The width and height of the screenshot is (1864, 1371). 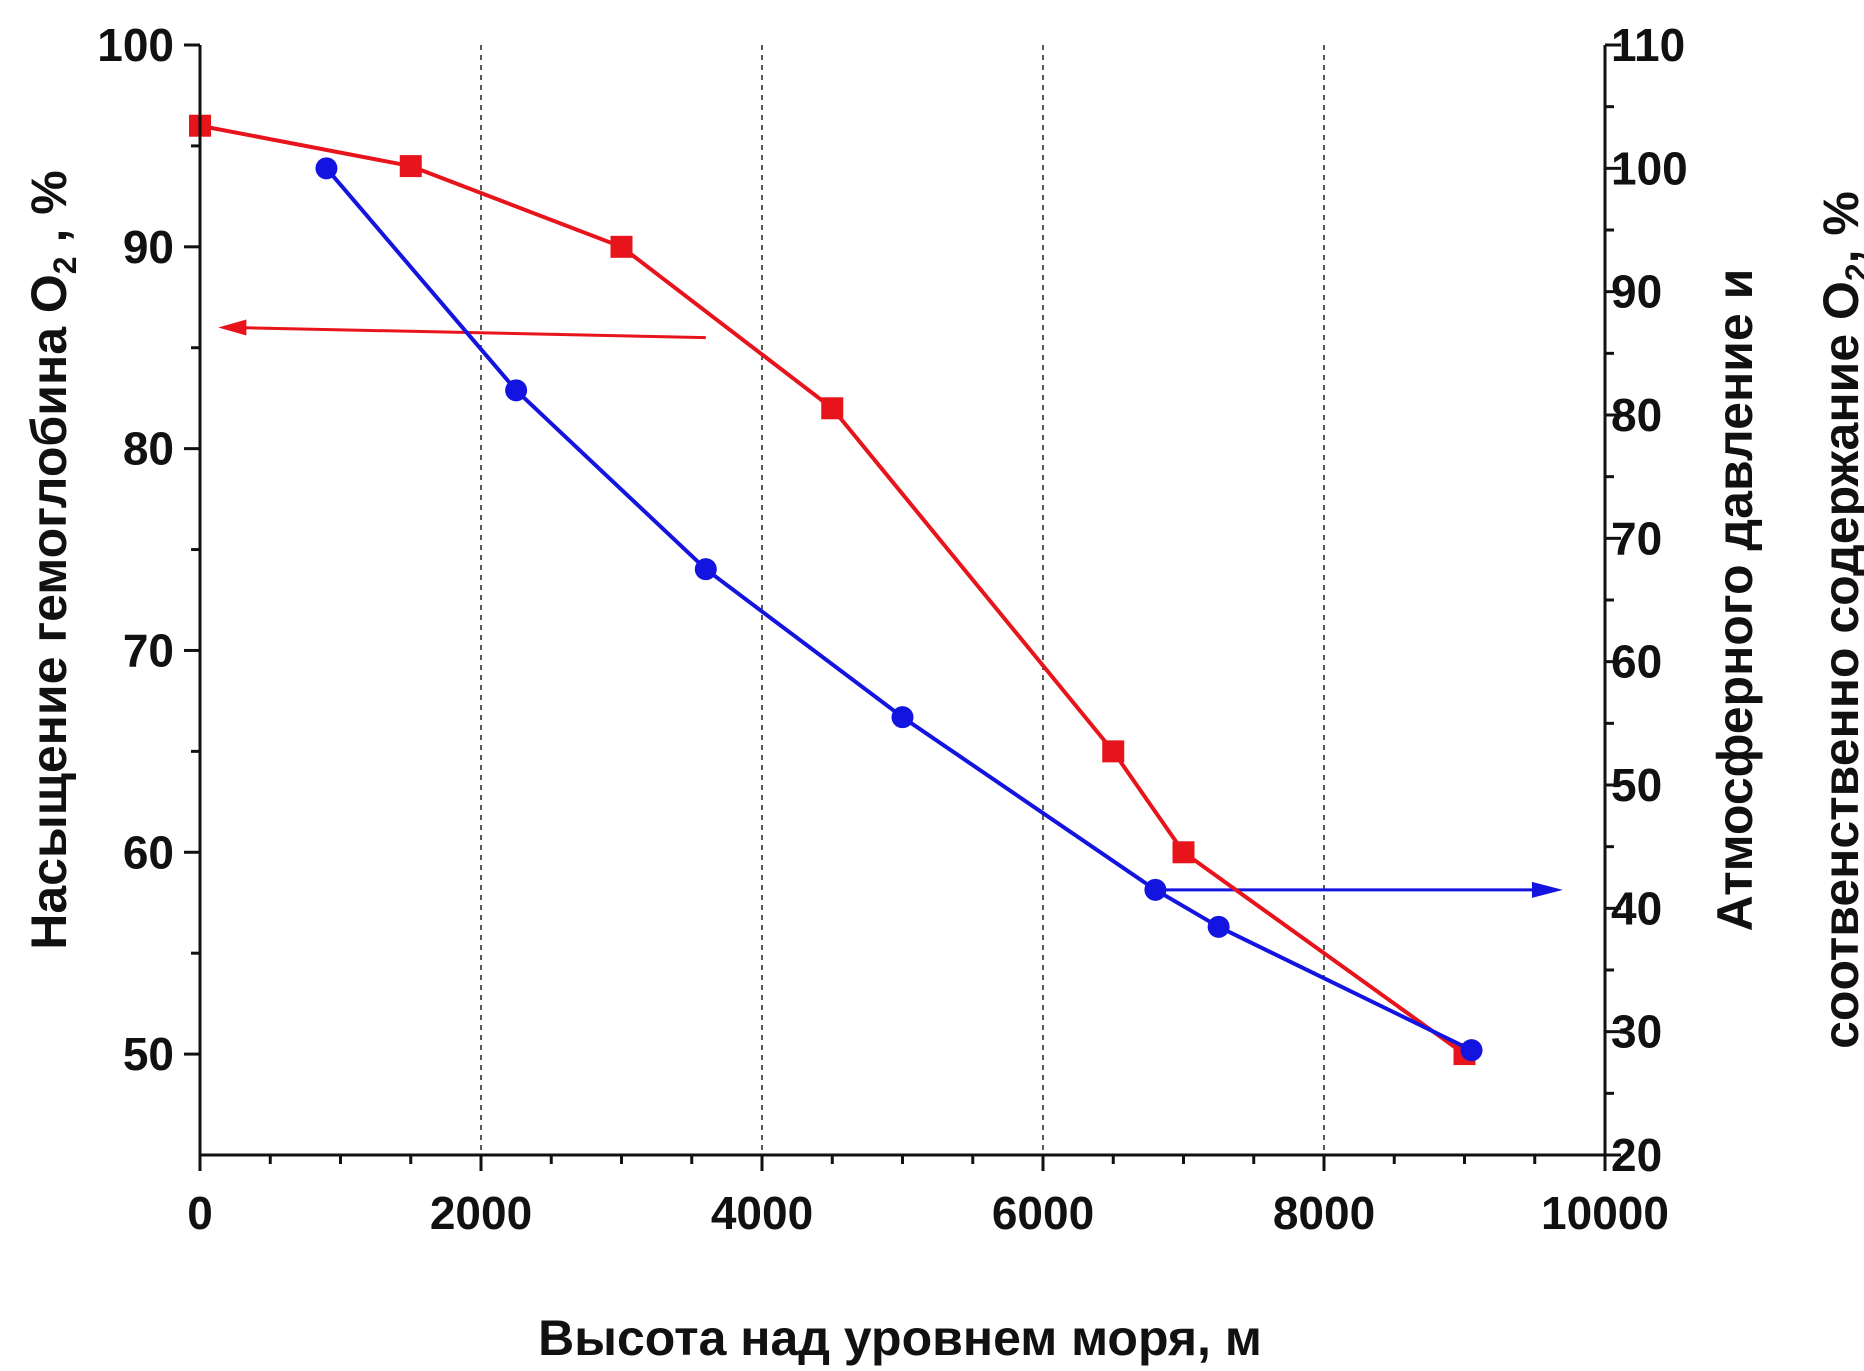 What do you see at coordinates (1324, 1213) in the screenshot?
I see `x-tick-label: 8000` at bounding box center [1324, 1213].